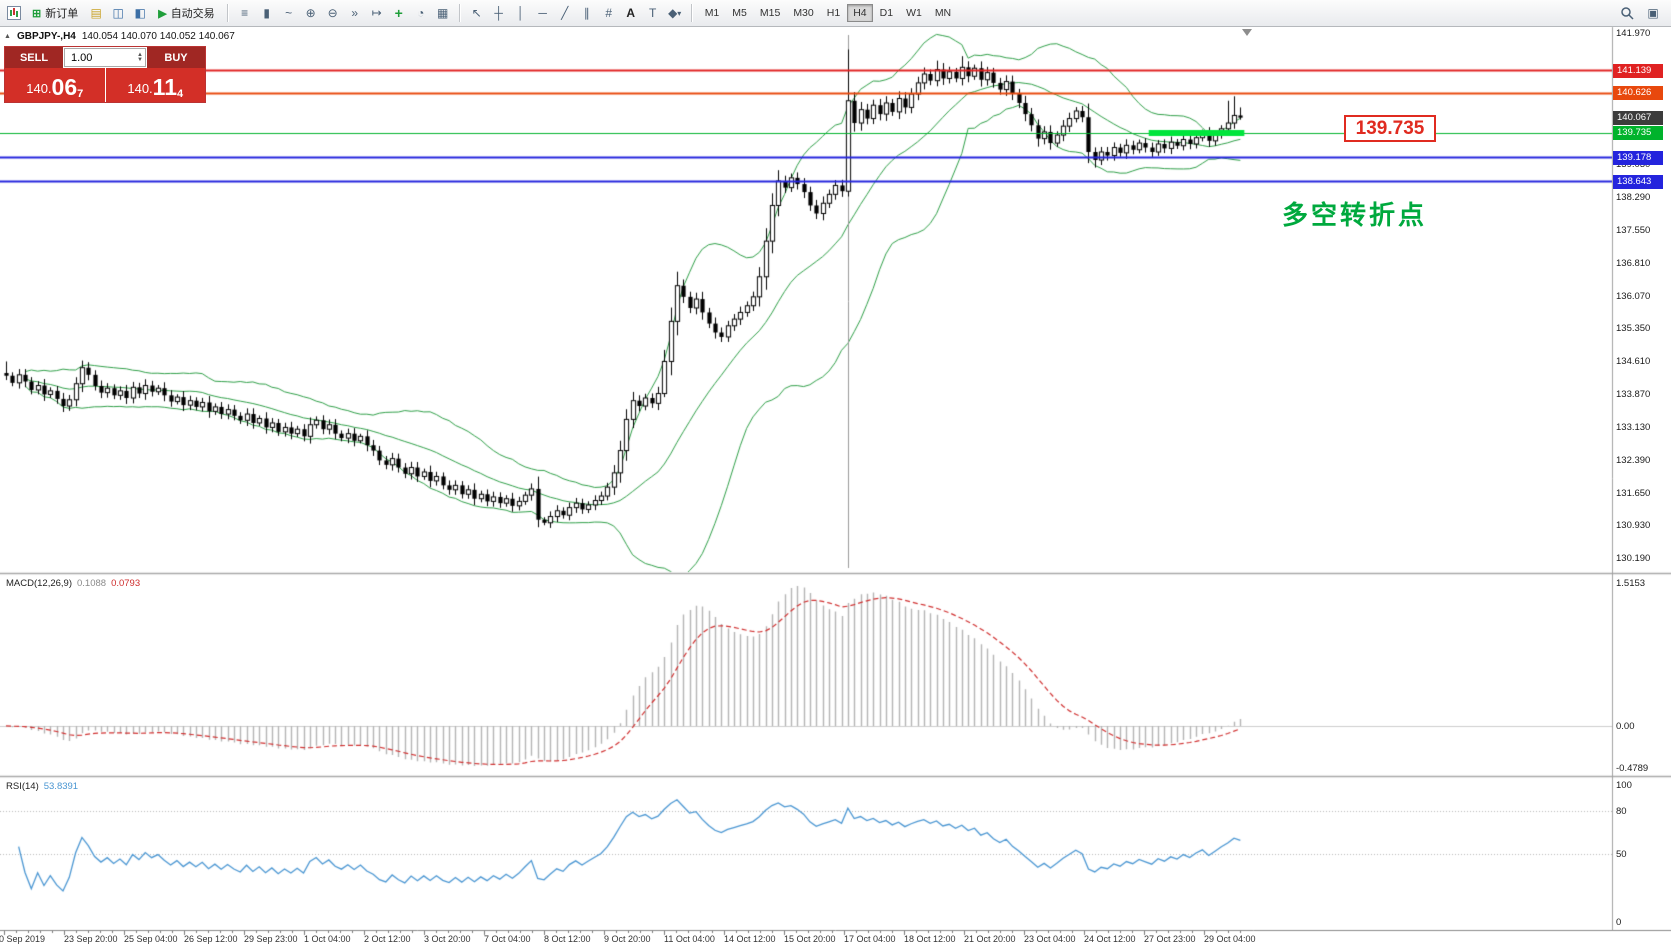 This screenshot has width=1671, height=951. What do you see at coordinates (1625, 726) in the screenshot?
I see `macd-scale-zero: 0.00` at bounding box center [1625, 726].